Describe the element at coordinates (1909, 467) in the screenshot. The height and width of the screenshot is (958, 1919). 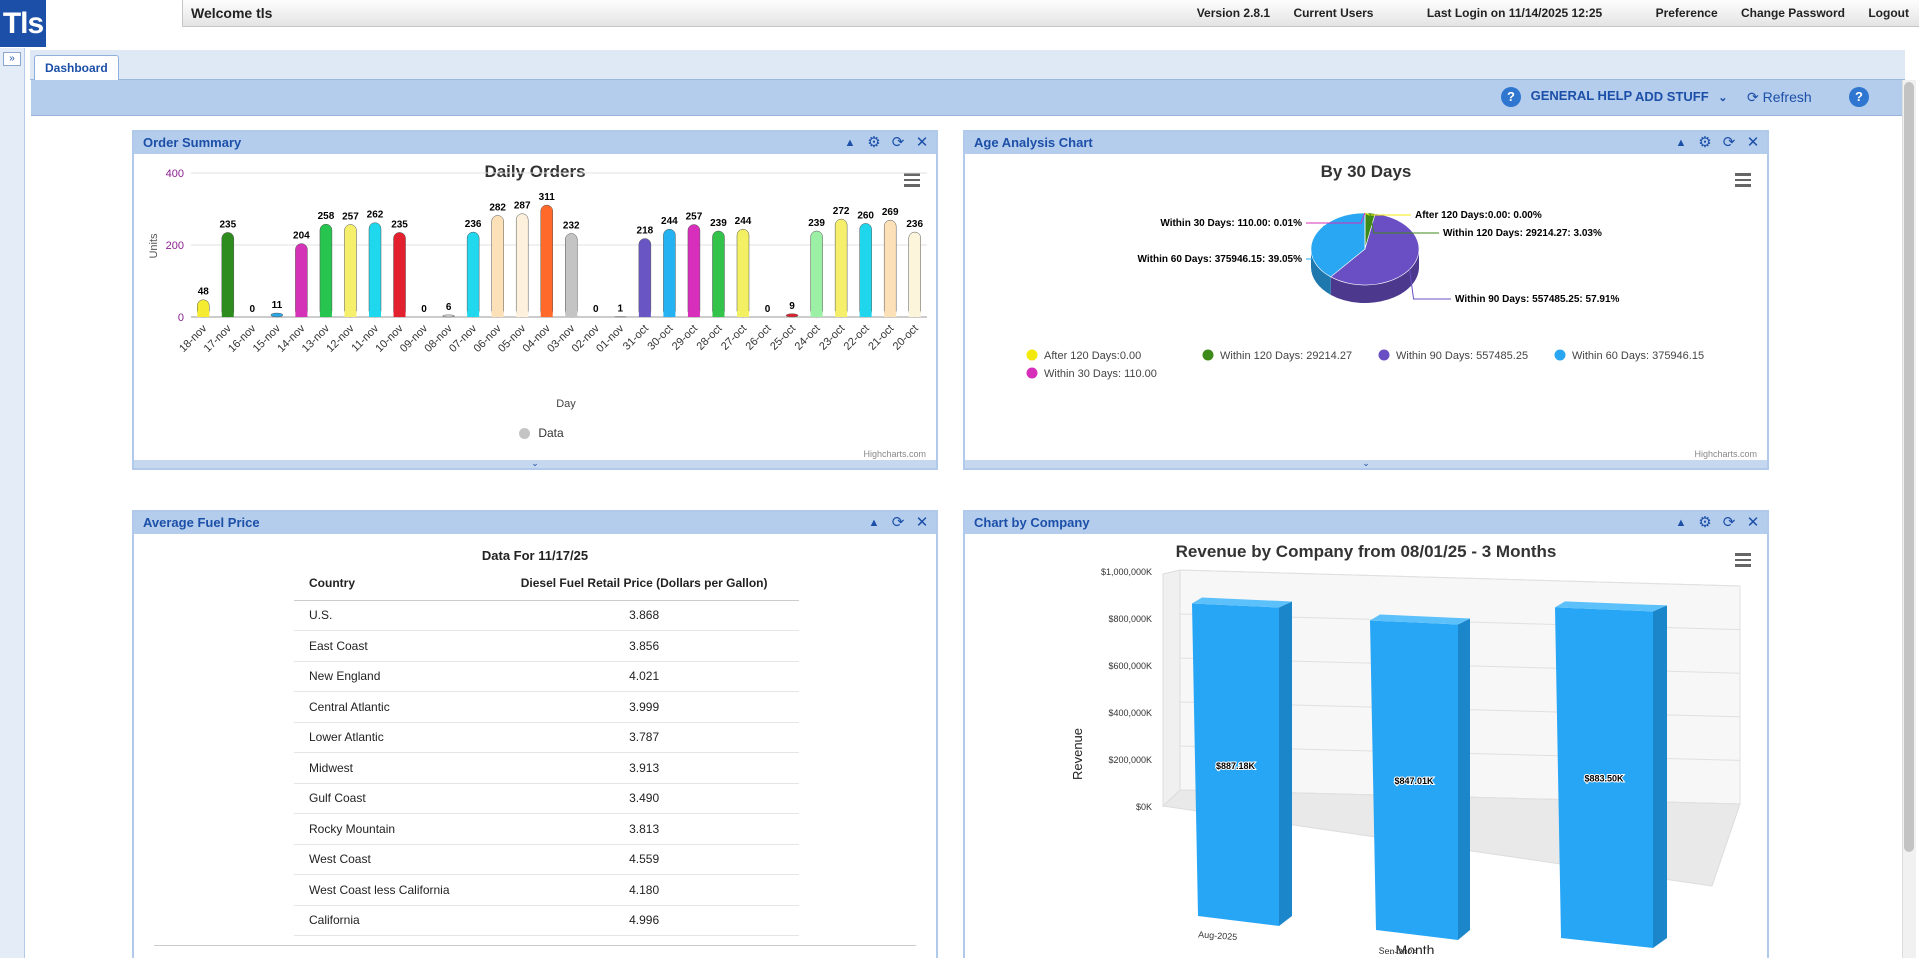
I see `scrollbar-thumb` at that location.